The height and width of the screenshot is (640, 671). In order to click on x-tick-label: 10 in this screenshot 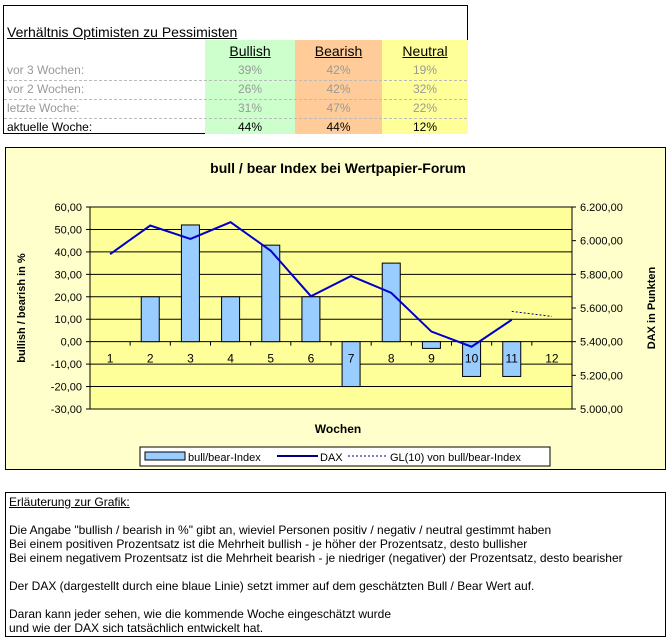, I will do `click(472, 359)`.